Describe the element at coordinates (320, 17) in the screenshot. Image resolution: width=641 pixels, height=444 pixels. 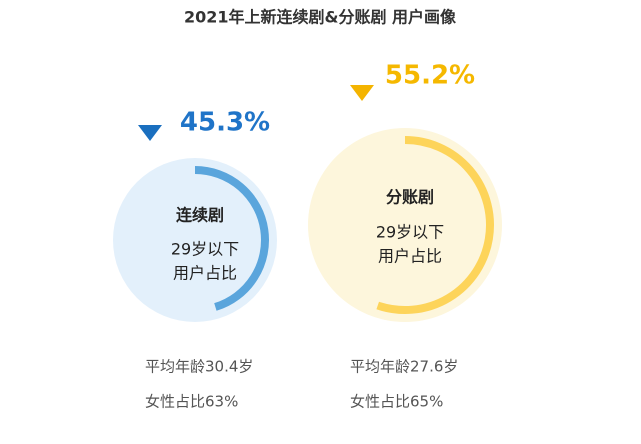
I see `page-title: 2021年上新连续剧&分账剧 用户画像` at that location.